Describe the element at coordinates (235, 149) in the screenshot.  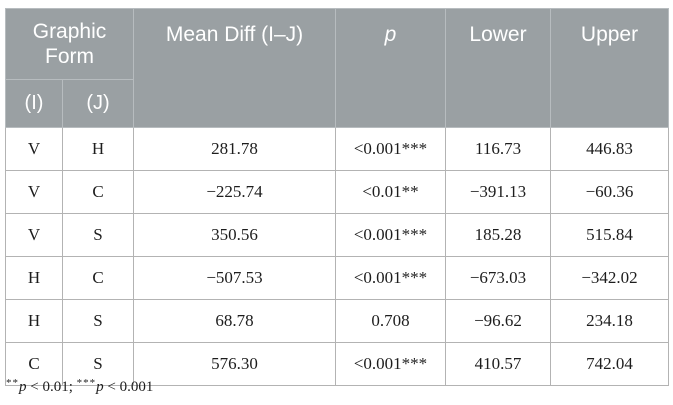
I see `cell-mean-diff: 281.78` at that location.